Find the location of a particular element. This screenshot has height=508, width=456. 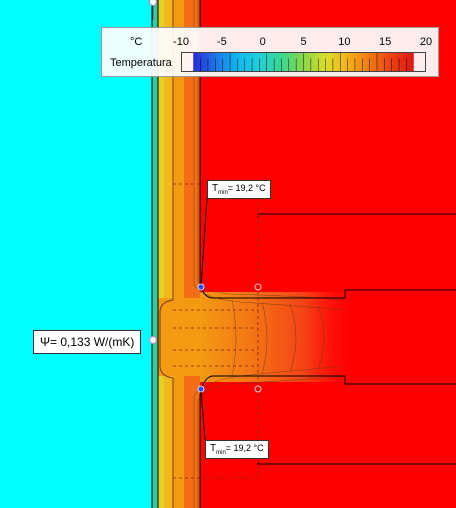

legend-tick-label: 0 is located at coordinates (262, 42).